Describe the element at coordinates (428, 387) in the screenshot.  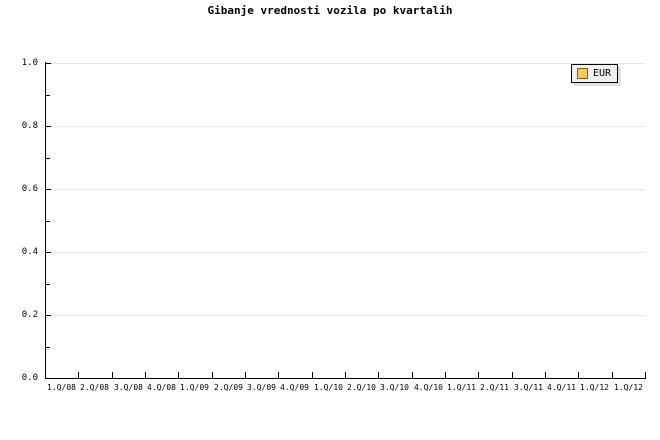
I see `x-axis-label: 4.Q/10` at that location.